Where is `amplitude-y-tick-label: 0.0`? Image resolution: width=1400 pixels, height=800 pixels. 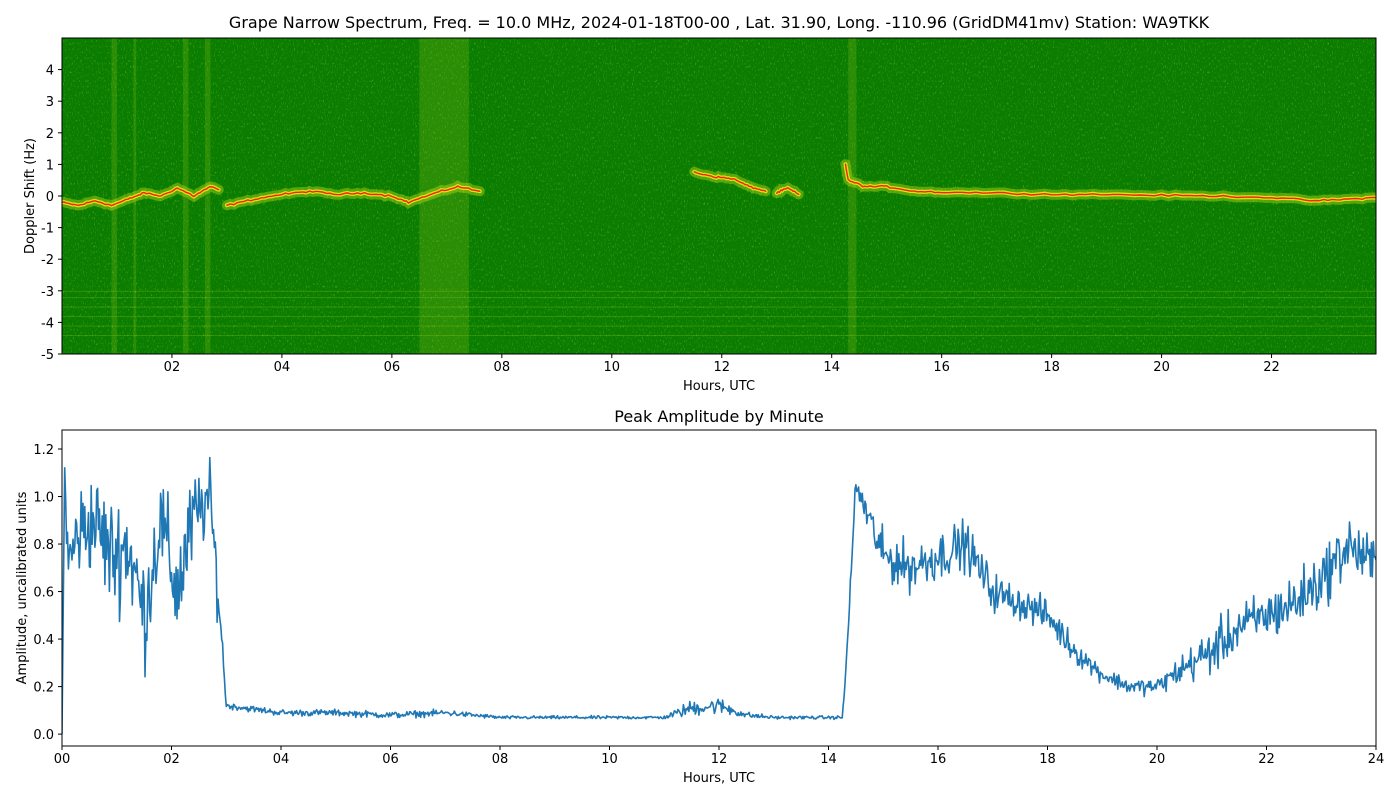 amplitude-y-tick-label: 0.0 is located at coordinates (43, 735).